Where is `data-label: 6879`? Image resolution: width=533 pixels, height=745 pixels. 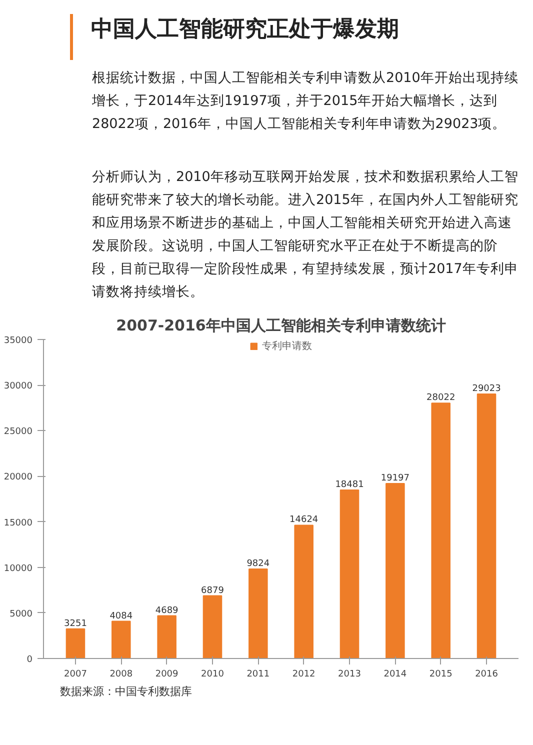 data-label: 6879 is located at coordinates (212, 591).